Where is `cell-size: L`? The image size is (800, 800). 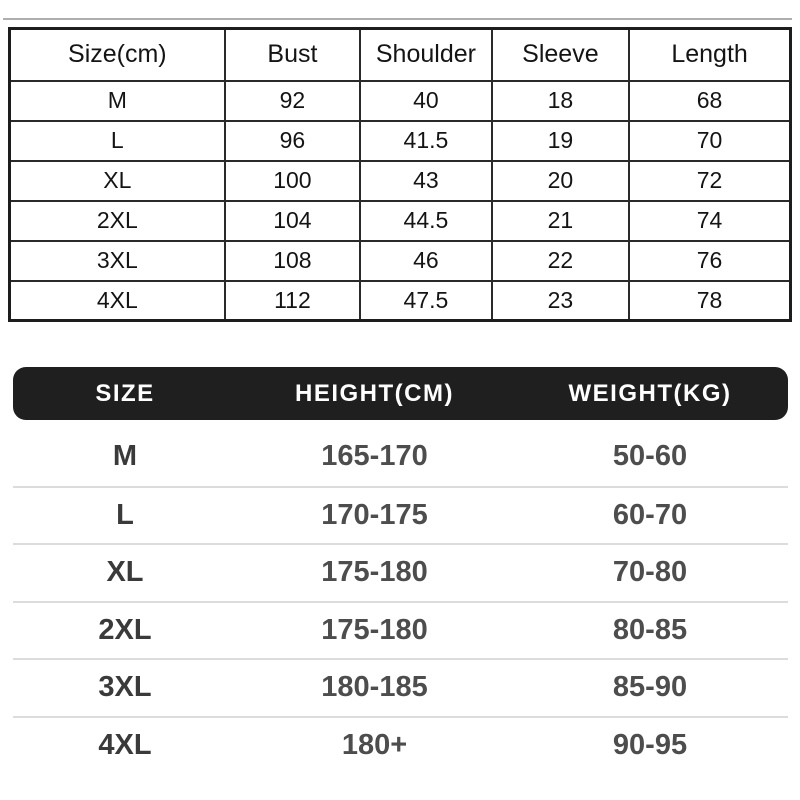
cell-size: L is located at coordinates (117, 140).